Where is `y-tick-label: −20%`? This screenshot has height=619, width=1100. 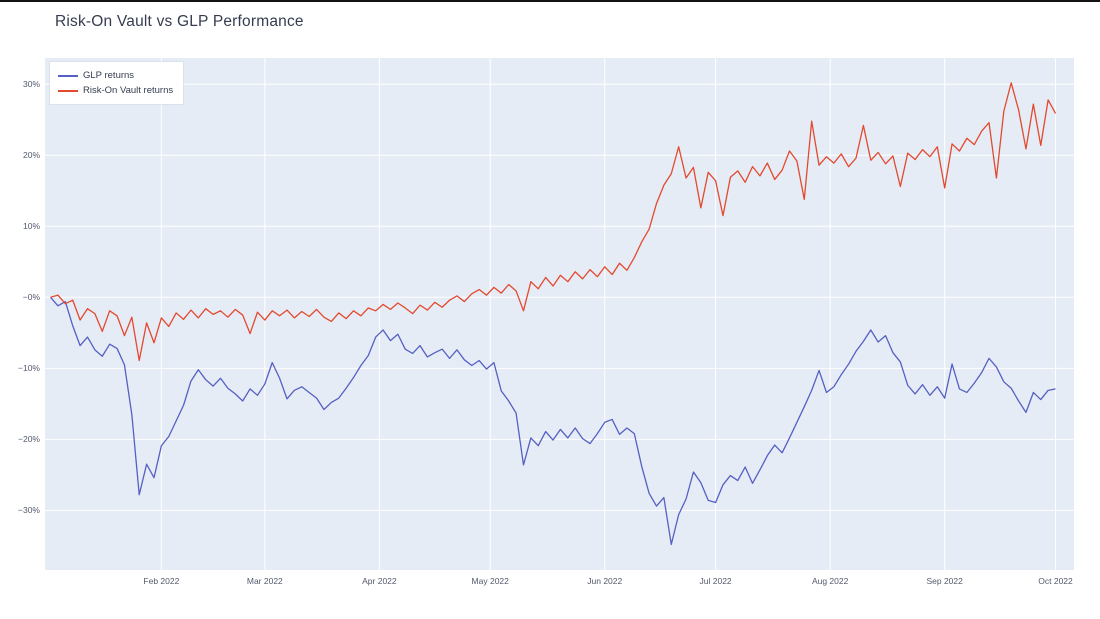
y-tick-label: −20% is located at coordinates (29, 439).